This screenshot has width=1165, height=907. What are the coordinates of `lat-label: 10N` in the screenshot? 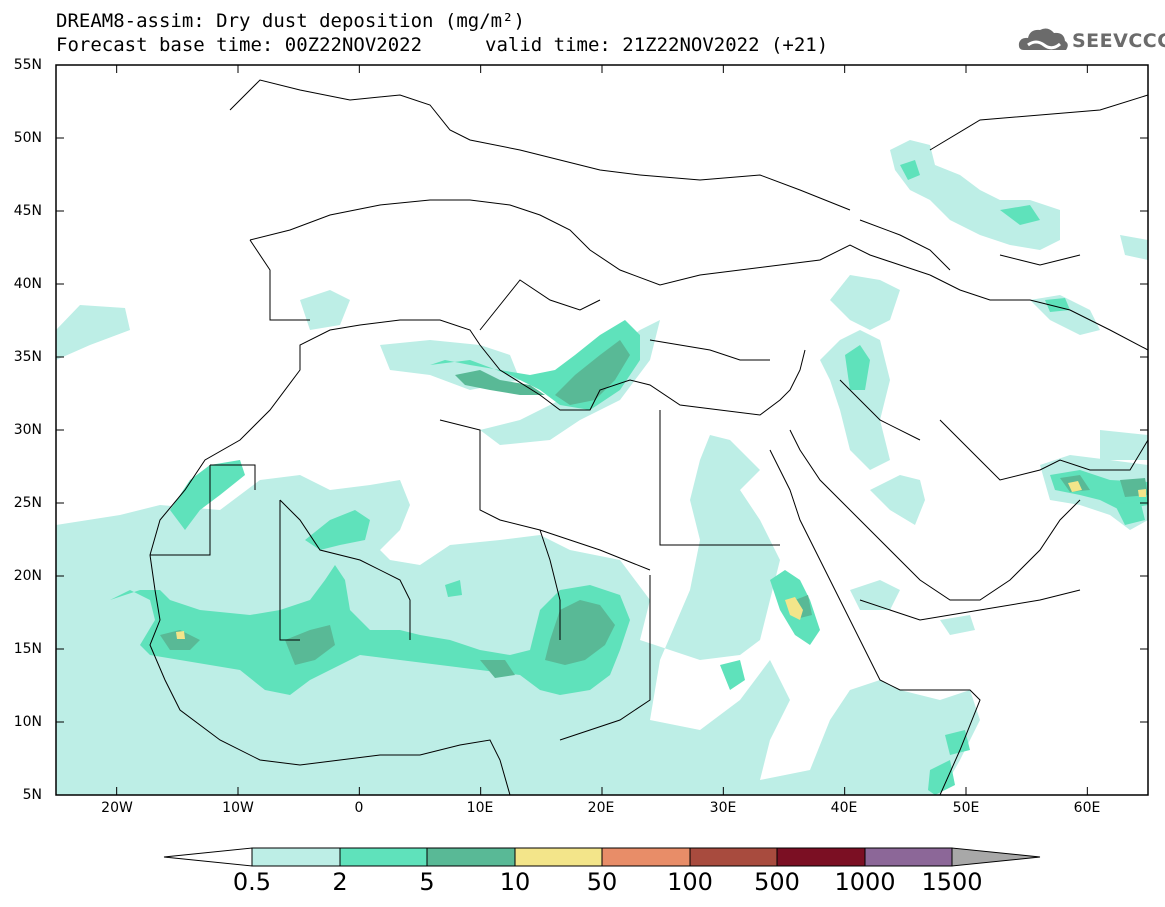 It's located at (27, 722).